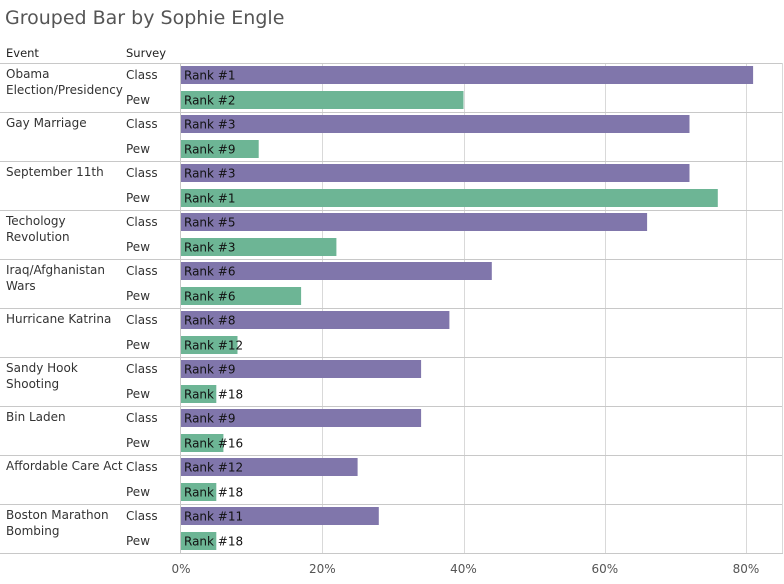  What do you see at coordinates (210, 321) in the screenshot?
I see `bar-data-label: Rank #8` at bounding box center [210, 321].